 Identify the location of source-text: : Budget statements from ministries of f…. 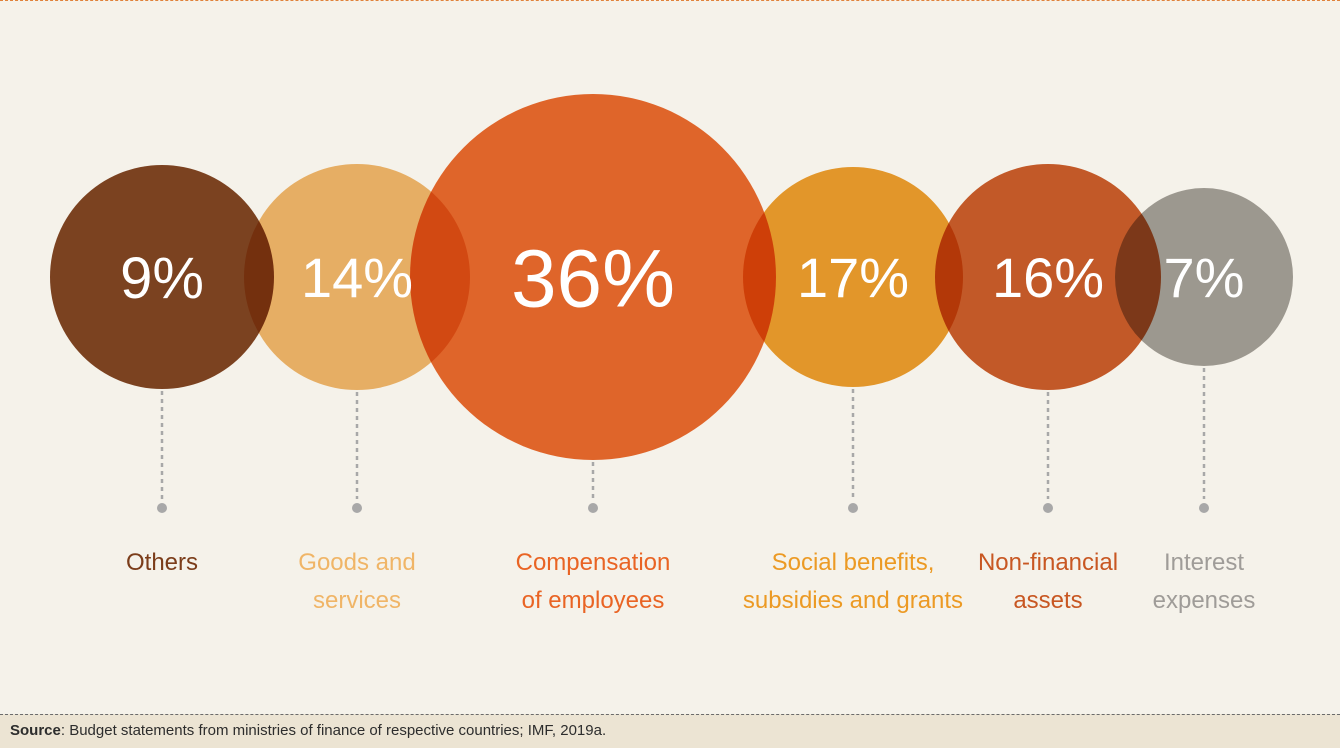
(333, 730).